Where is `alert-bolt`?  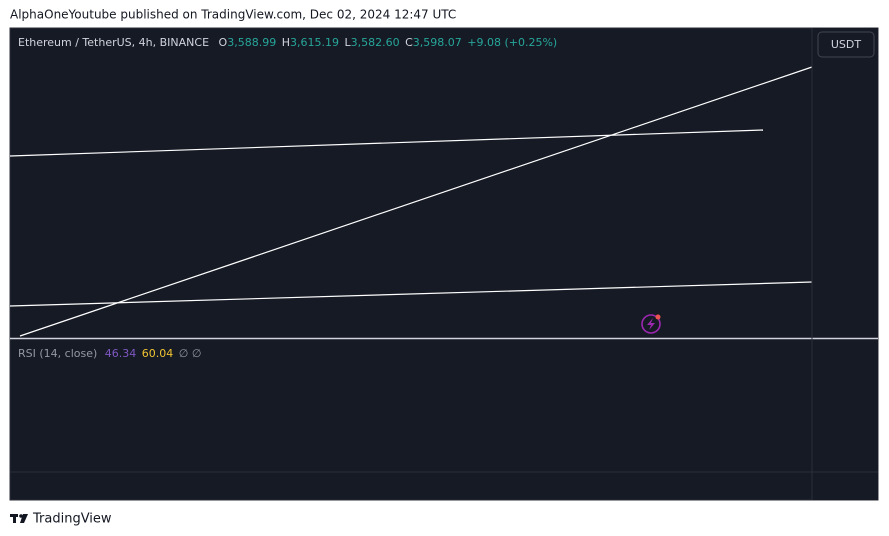
alert-bolt is located at coordinates (651, 324).